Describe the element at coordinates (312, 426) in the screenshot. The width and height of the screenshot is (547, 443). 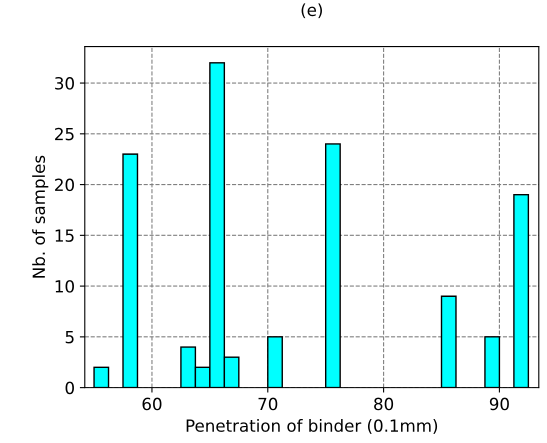
I see `x-axis-title: Penetration of binder (0.1mm)` at that location.